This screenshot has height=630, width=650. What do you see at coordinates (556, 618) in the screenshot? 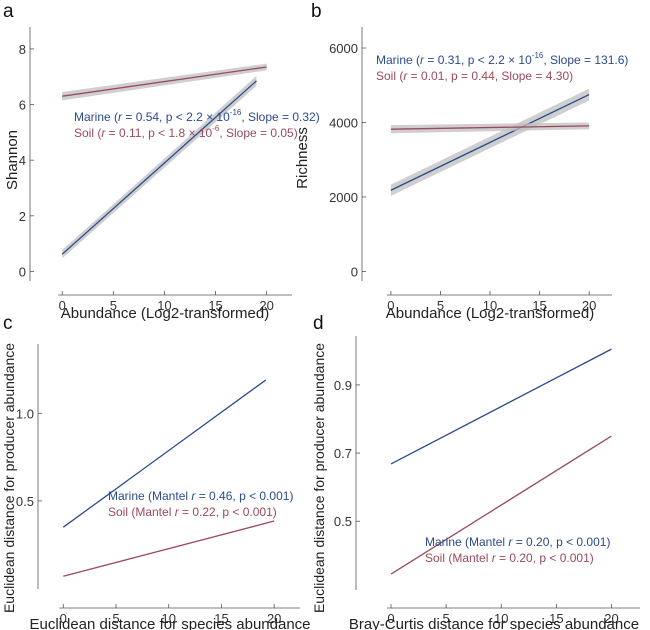
I see `panel-d-x-tick-label: 15` at bounding box center [556, 618].